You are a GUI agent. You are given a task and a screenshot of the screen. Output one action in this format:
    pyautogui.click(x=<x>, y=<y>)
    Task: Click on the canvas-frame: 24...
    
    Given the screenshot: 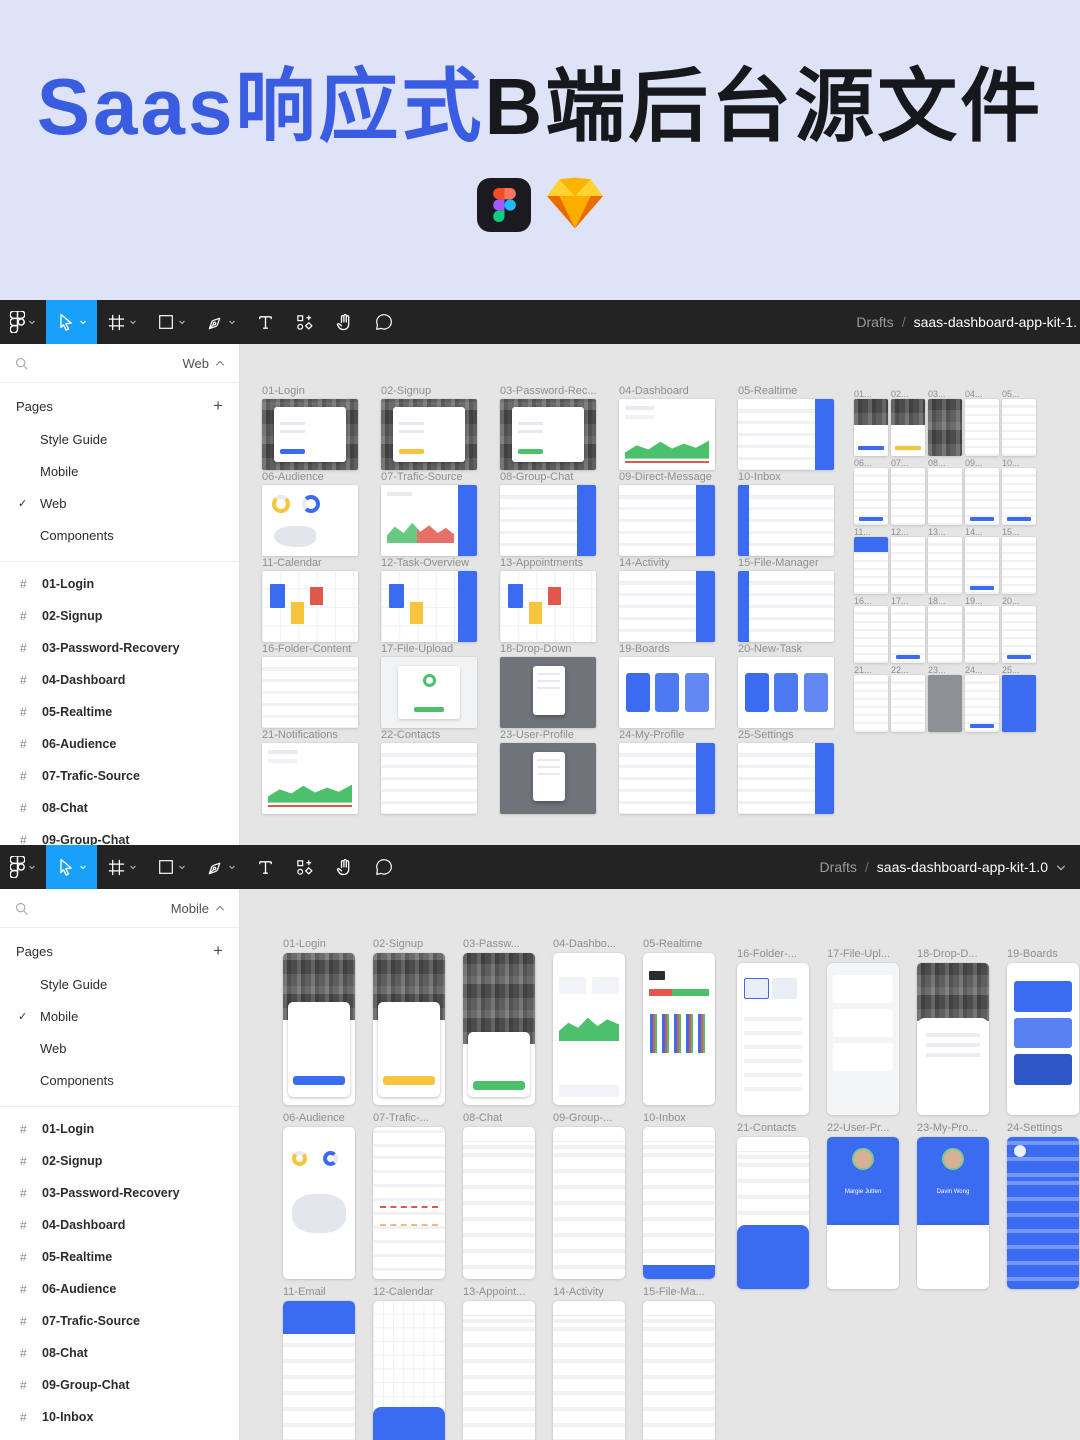 What is the action you would take?
    pyautogui.click(x=982, y=698)
    